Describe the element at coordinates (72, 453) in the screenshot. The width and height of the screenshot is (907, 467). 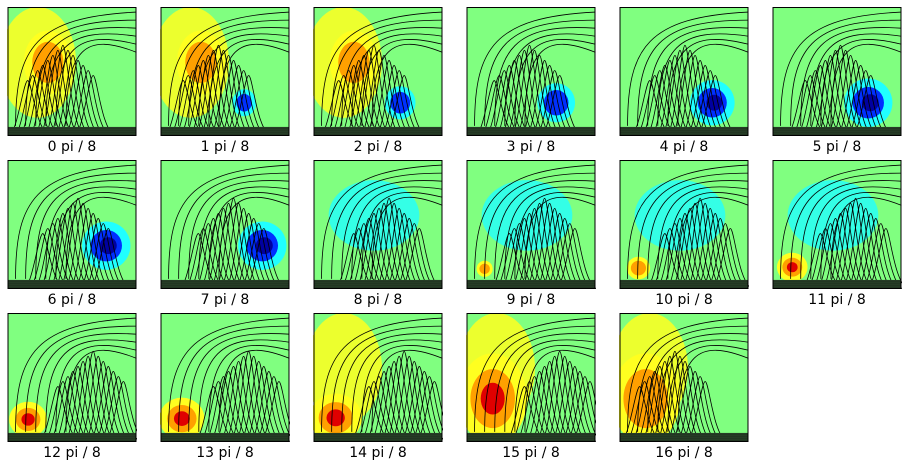
I see `panel-caption: 12 pi / 8` at that location.